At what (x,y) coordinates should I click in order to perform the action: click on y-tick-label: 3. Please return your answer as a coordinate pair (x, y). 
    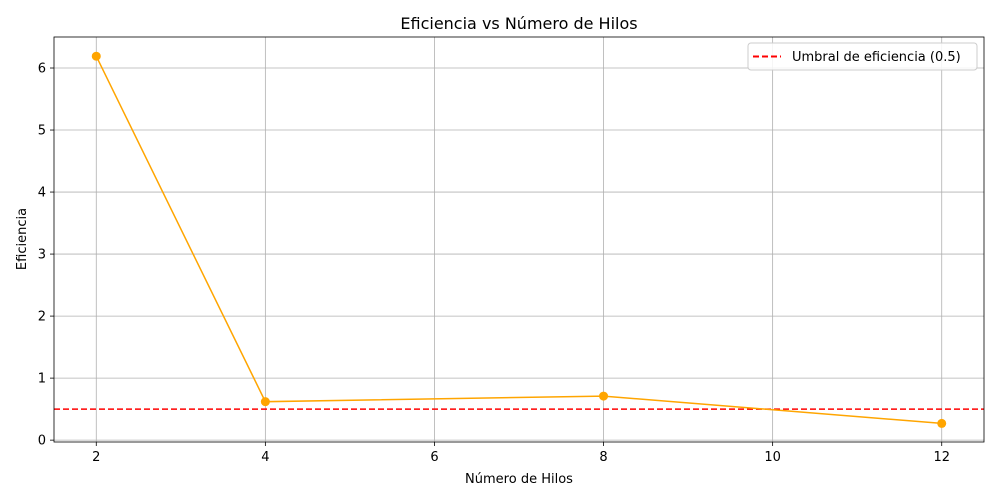
    Looking at the image, I should click on (42, 255).